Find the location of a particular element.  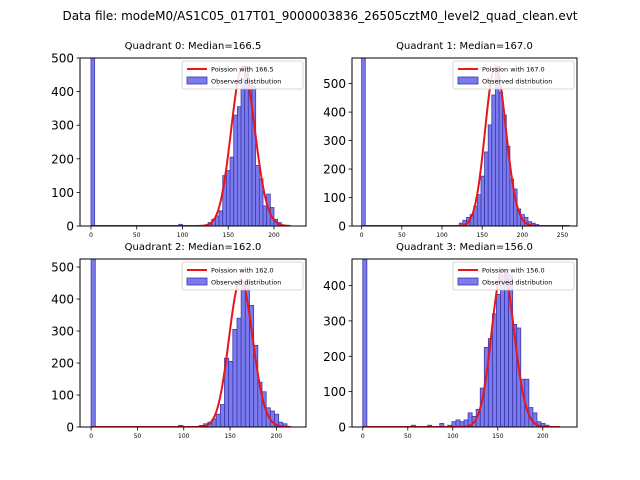

legend: Poission with 166.5 Observed distribution is located at coordinates (242, 75).